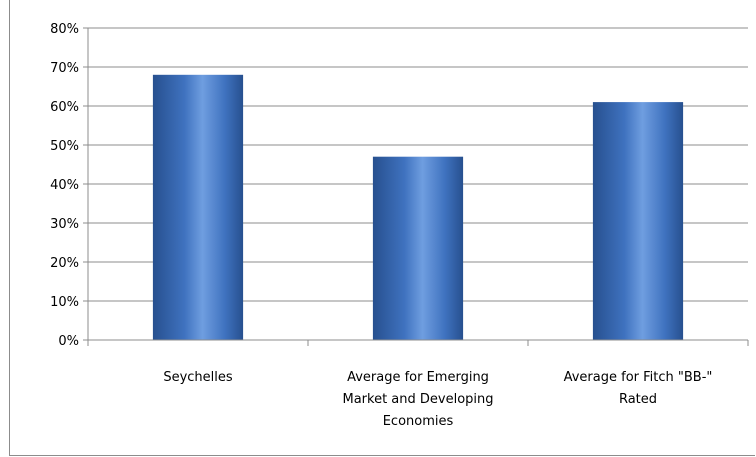  Describe the element at coordinates (198, 377) in the screenshot. I see `category-label: Seychelles` at that location.